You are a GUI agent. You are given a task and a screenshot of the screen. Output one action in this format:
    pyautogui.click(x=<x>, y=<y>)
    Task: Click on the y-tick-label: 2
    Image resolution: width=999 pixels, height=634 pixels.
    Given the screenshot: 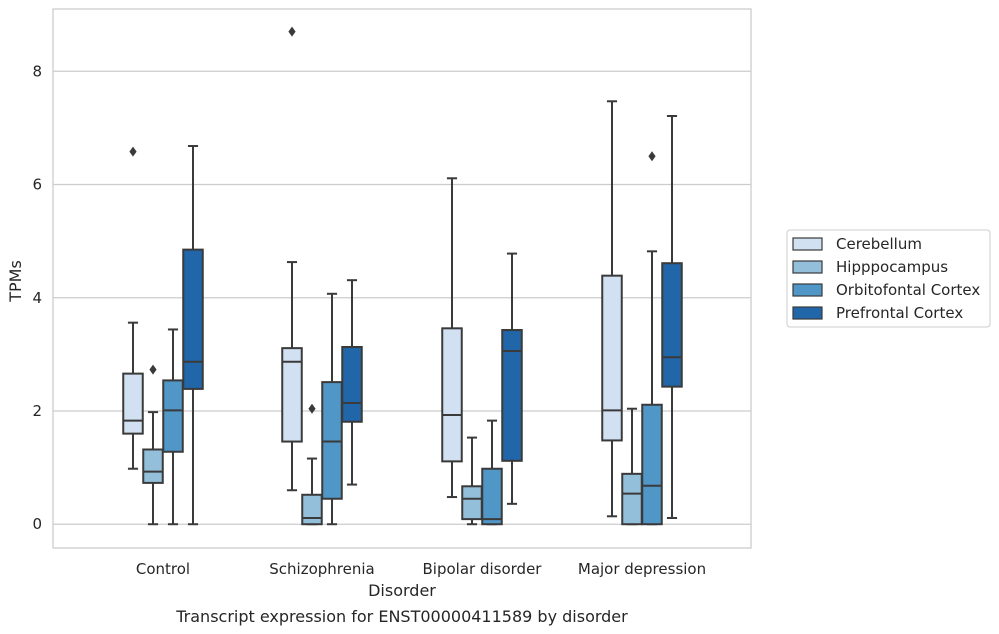 What is the action you would take?
    pyautogui.click(x=37, y=411)
    